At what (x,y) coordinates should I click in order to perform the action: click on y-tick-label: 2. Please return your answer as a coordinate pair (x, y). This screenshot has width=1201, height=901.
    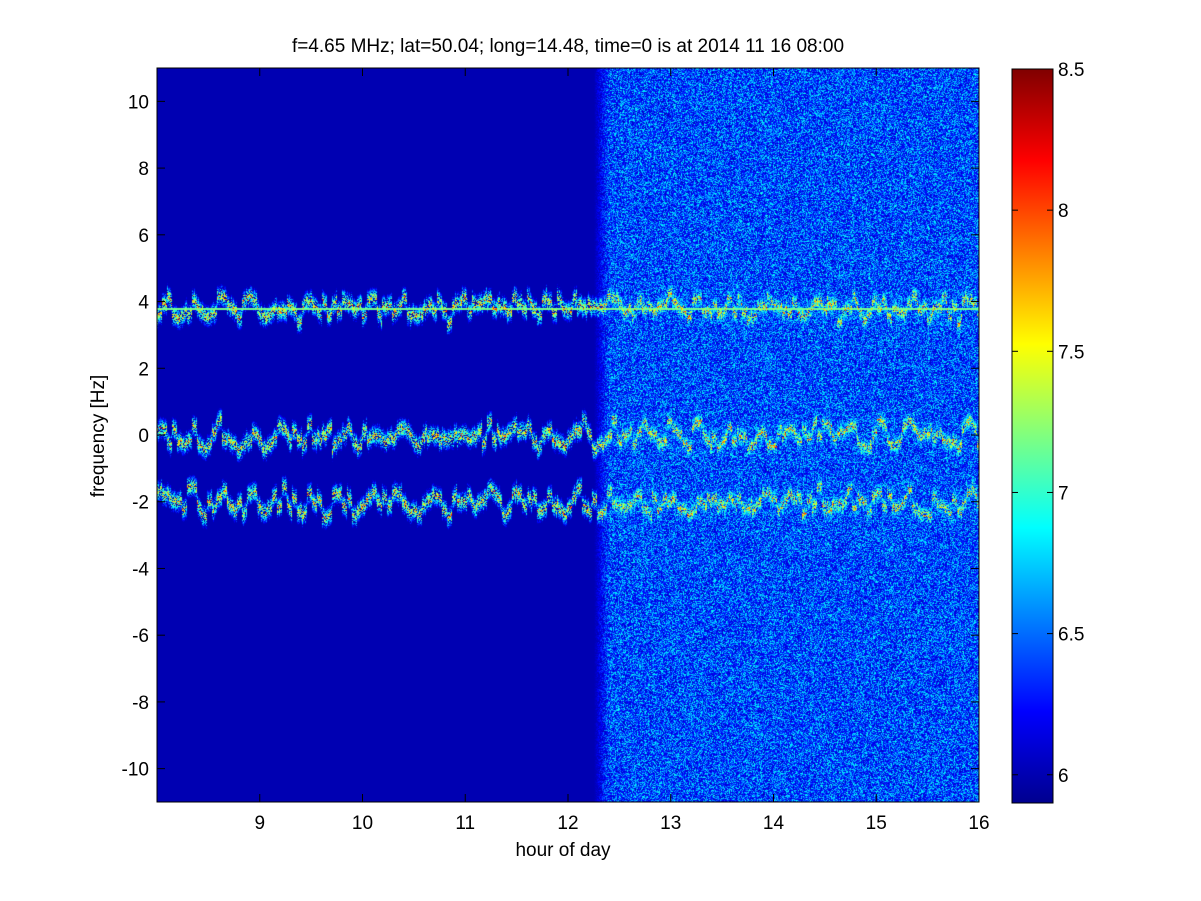
    Looking at the image, I should click on (143, 369).